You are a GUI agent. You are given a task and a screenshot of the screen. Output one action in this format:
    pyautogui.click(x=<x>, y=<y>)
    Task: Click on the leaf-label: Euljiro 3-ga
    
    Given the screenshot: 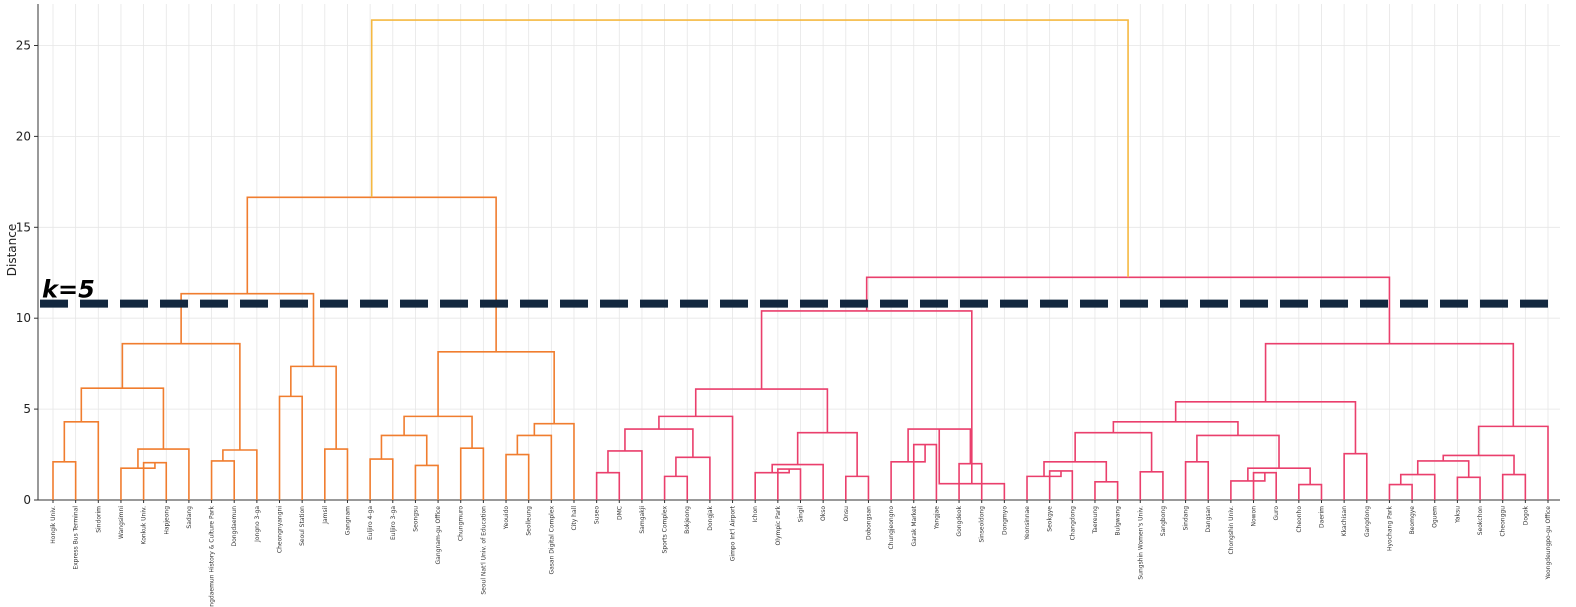 What is the action you would take?
    pyautogui.click(x=393, y=523)
    